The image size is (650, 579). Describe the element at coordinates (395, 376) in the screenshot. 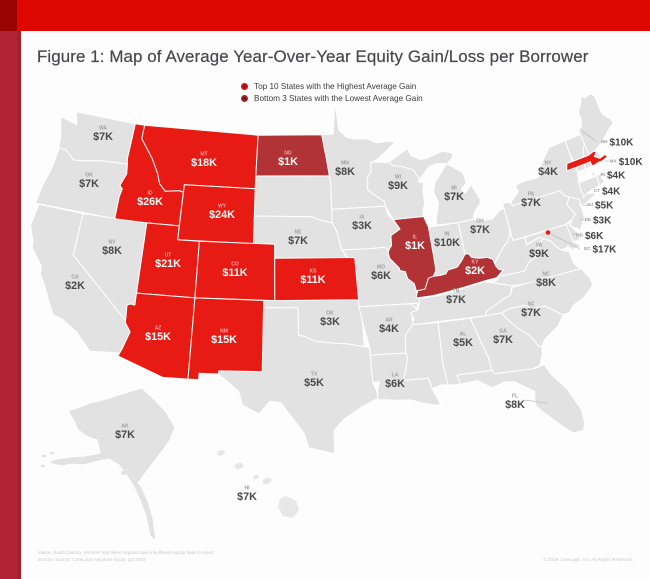

I see `svg-text: LA` at that location.